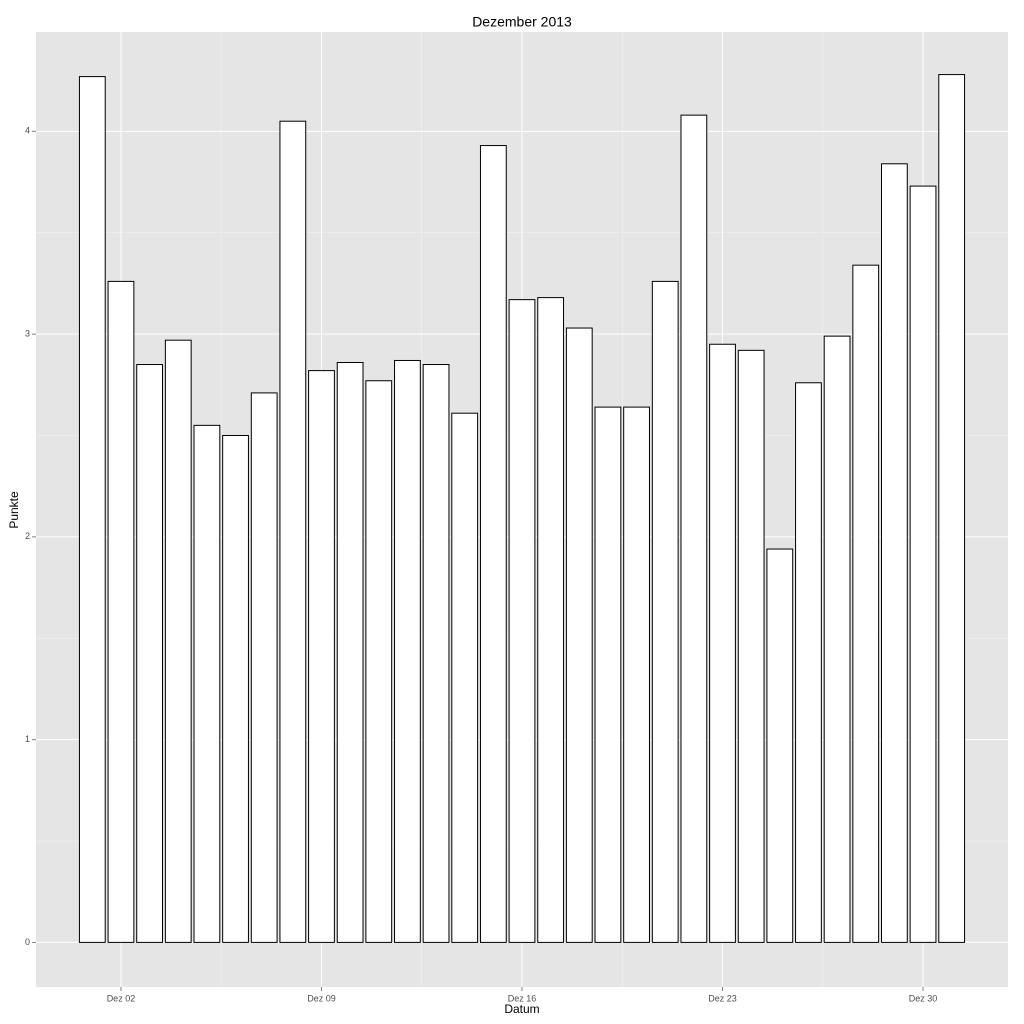 The width and height of the screenshot is (1024, 1024). I want to click on y-tick-label: 0, so click(27, 942).